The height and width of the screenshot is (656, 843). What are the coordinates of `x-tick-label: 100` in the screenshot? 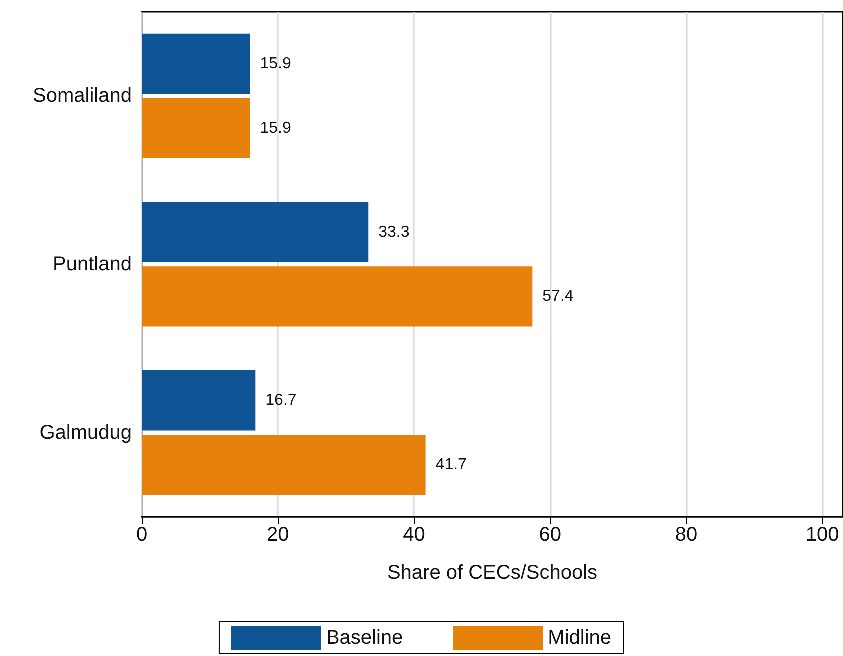 It's located at (823, 535).